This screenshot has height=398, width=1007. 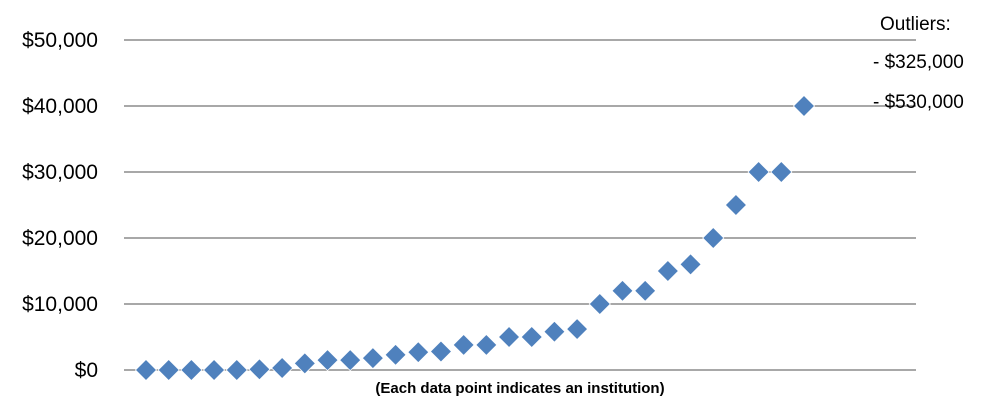 What do you see at coordinates (60, 205) in the screenshot?
I see `y-axis-tick-labels: $0 $10,000 $20,000 $30,000 $40,000 $50,000` at bounding box center [60, 205].